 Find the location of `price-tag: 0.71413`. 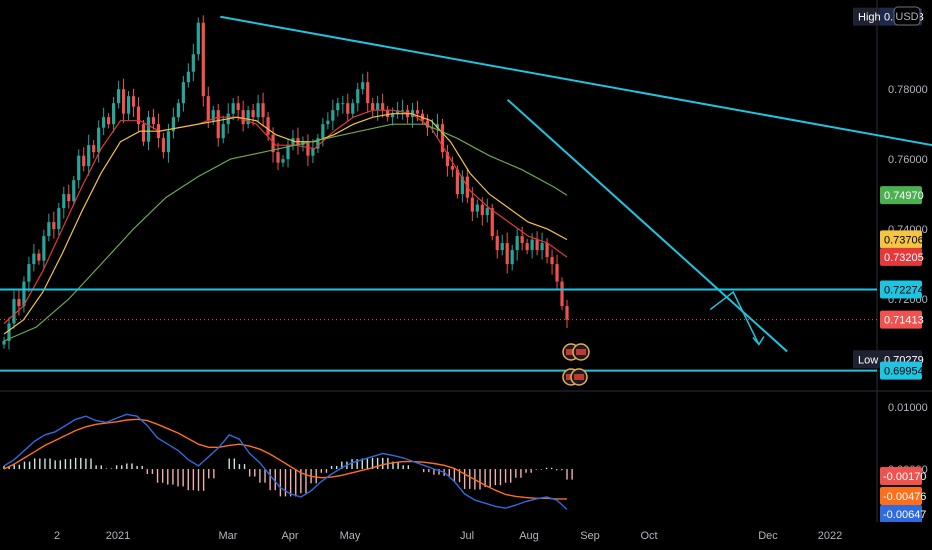

price-tag: 0.71413 is located at coordinates (902, 319).